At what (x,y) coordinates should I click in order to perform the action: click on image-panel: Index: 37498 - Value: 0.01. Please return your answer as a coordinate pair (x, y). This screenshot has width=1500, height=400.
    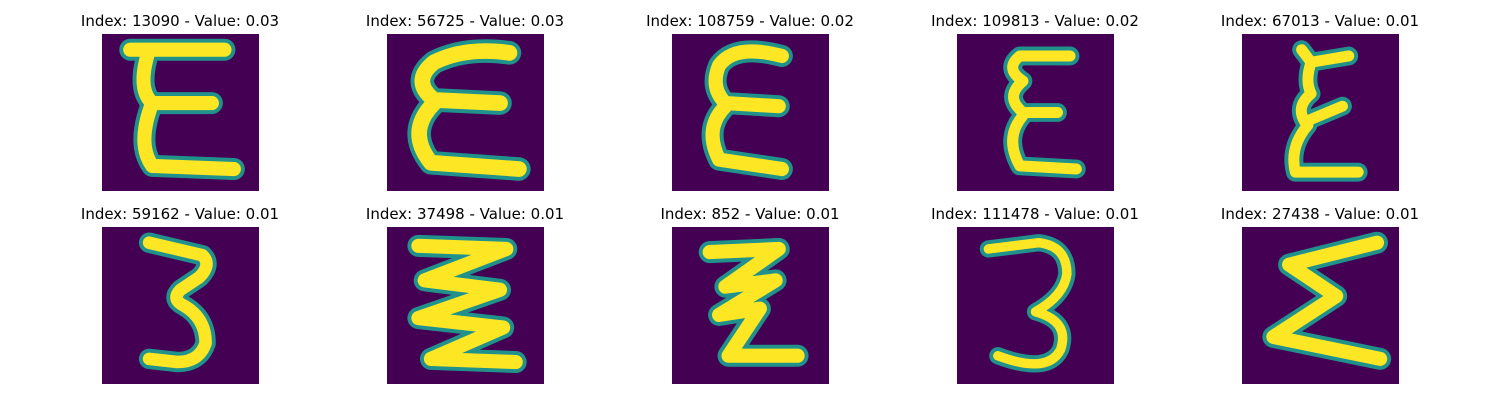
    Looking at the image, I should click on (465, 300).